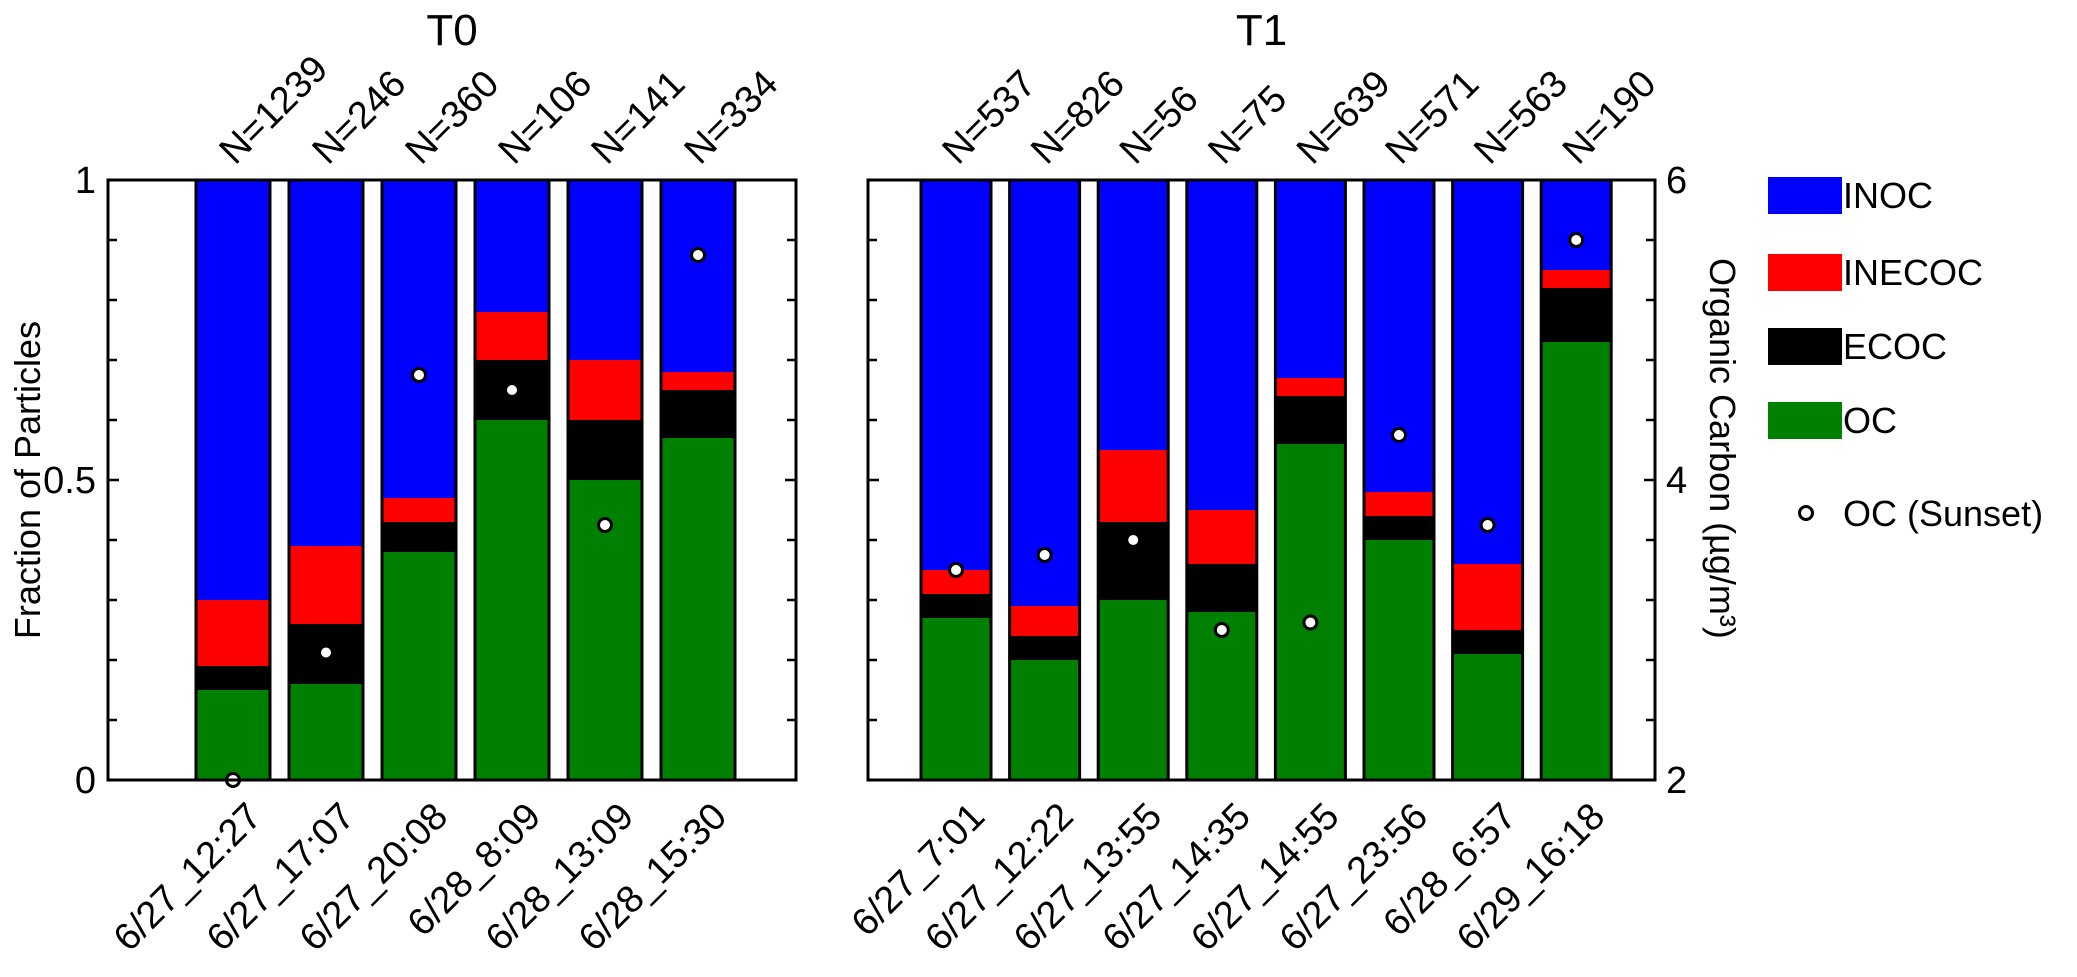 Image resolution: width=2077 pixels, height=977 pixels. I want to click on legend-label-oc: OC, so click(1870, 420).